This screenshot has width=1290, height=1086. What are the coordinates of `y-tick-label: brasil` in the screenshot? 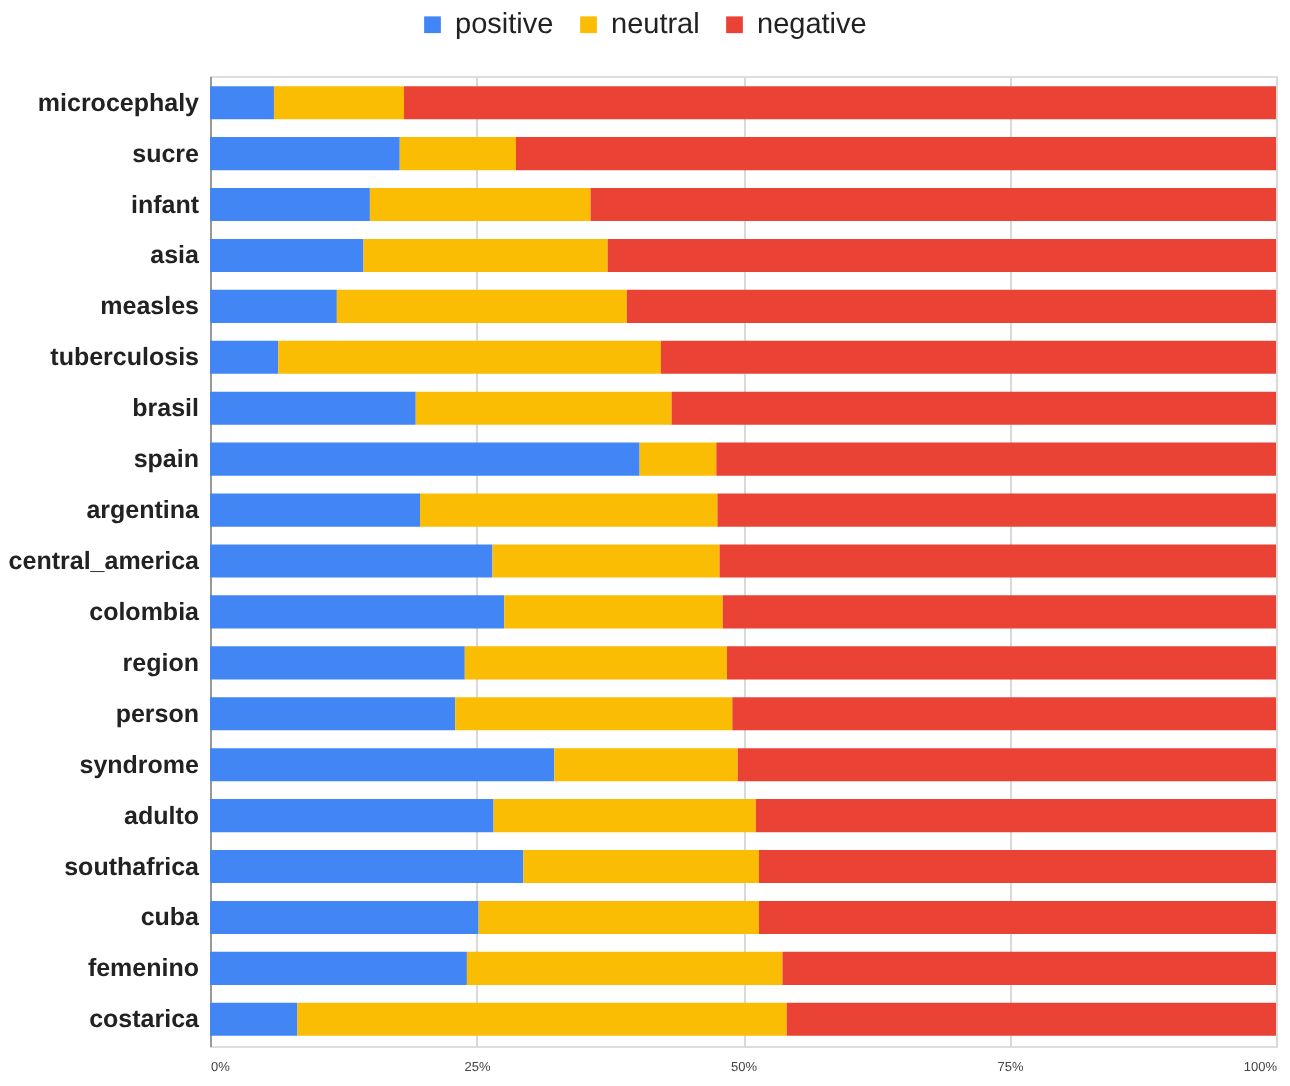 It's located at (165, 408).